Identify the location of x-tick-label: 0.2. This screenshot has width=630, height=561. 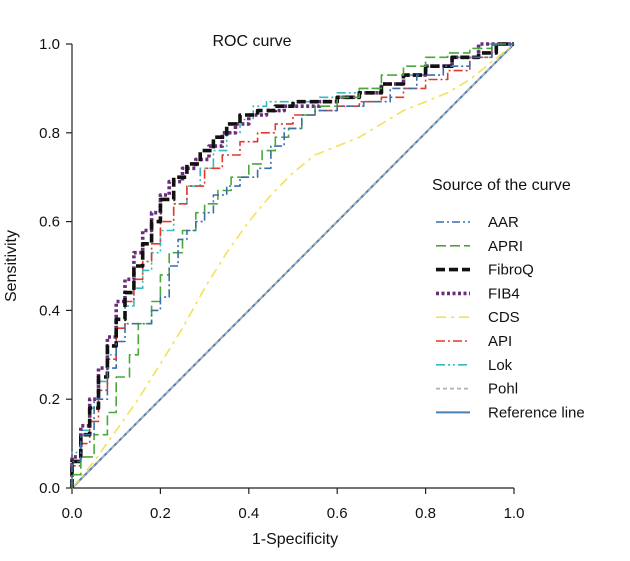
(160, 513).